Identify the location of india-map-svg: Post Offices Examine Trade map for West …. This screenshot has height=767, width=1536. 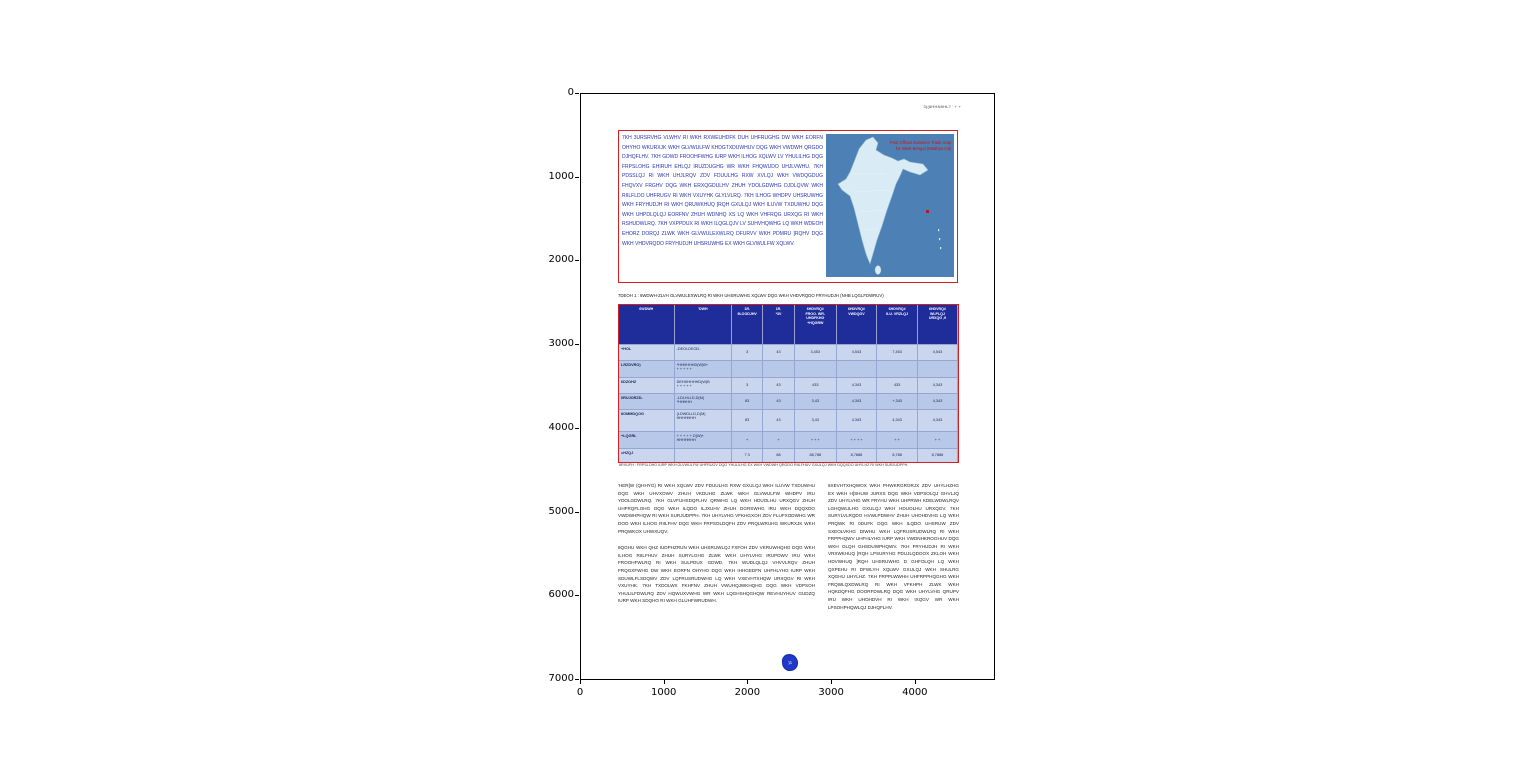
(890, 205).